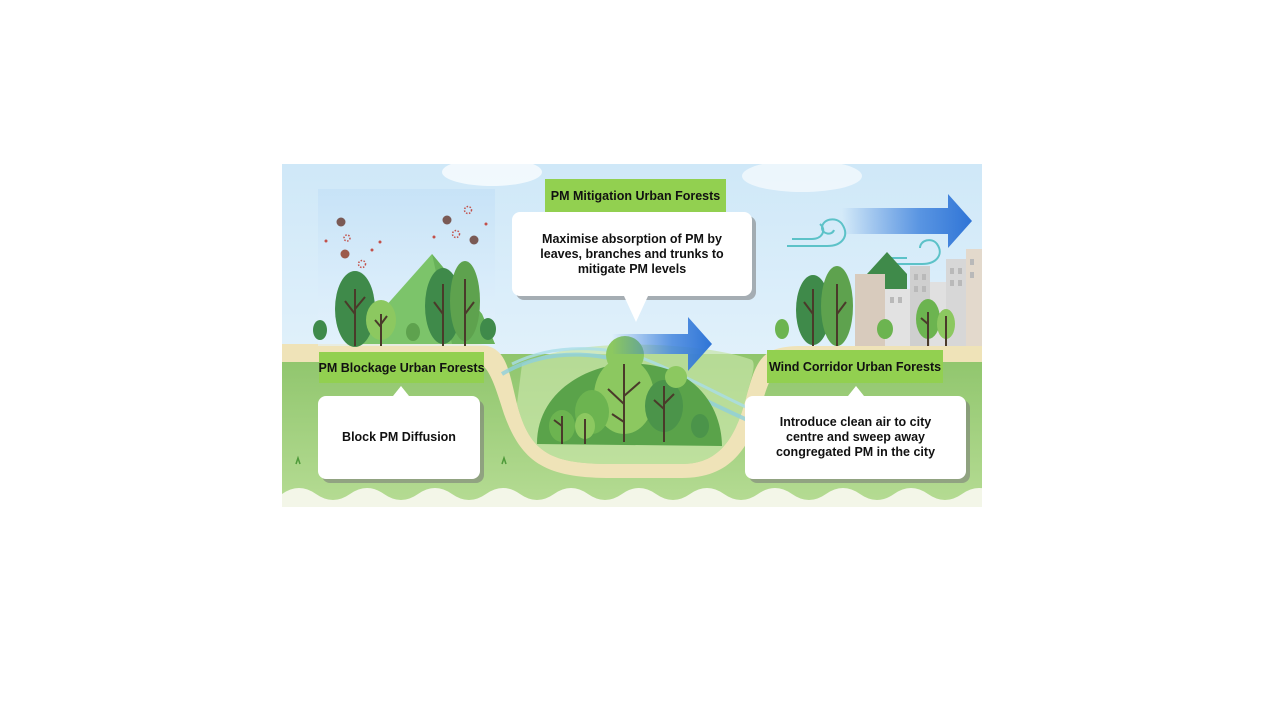  I want to click on mitigation-callout-pointer, so click(636, 309).